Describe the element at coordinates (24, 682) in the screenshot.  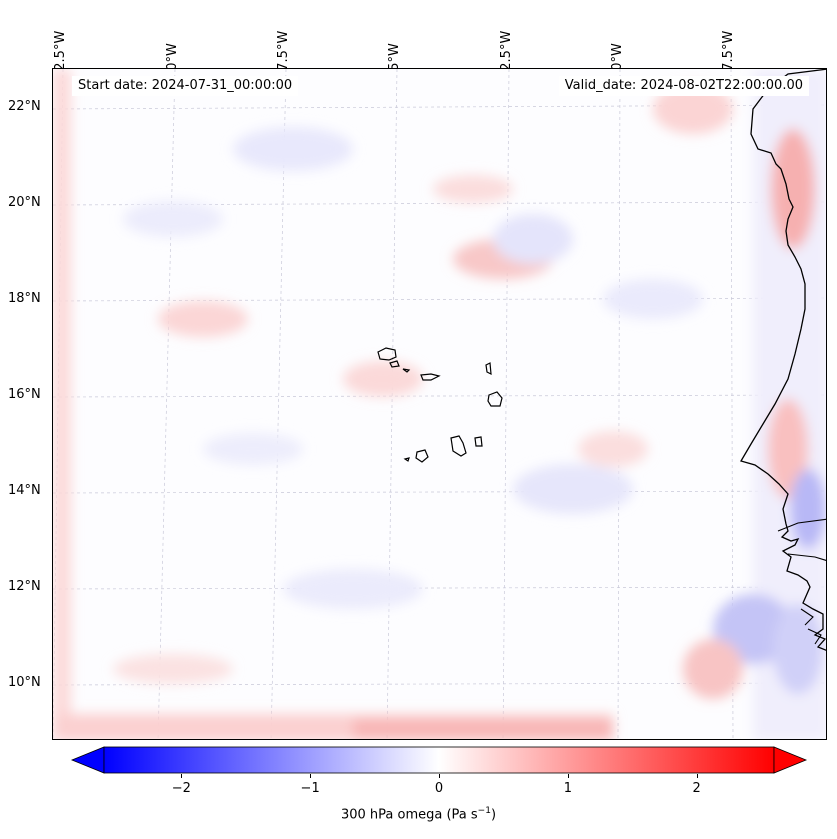
I see `latitude-label: 10°N` at that location.